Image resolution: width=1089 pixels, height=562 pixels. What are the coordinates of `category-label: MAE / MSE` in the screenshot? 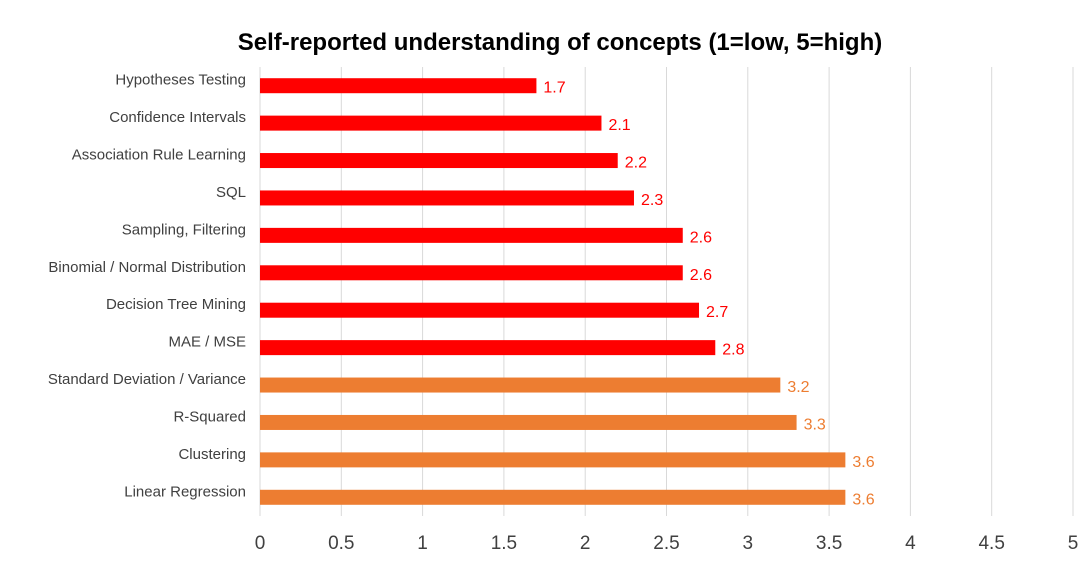 It's located at (207, 342).